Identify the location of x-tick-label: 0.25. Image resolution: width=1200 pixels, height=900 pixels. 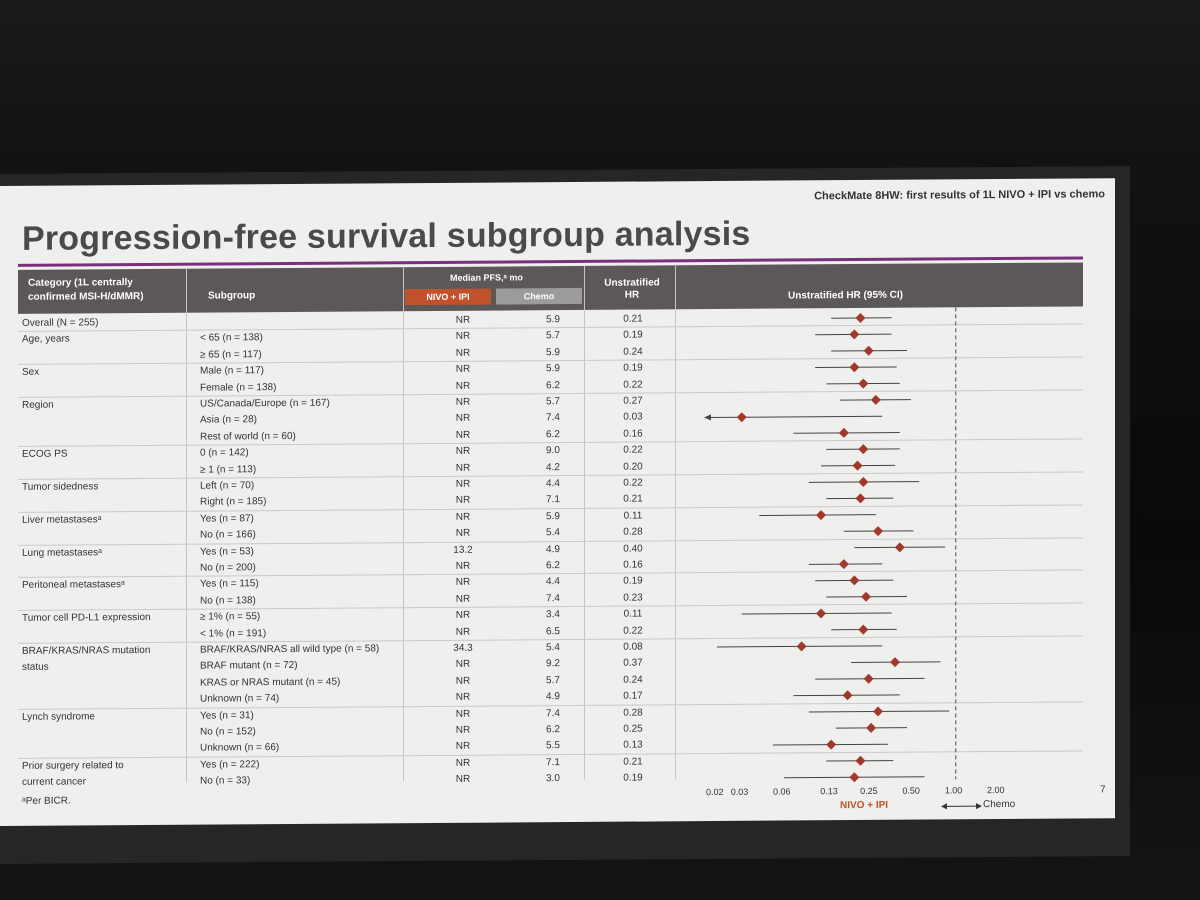
(869, 790).